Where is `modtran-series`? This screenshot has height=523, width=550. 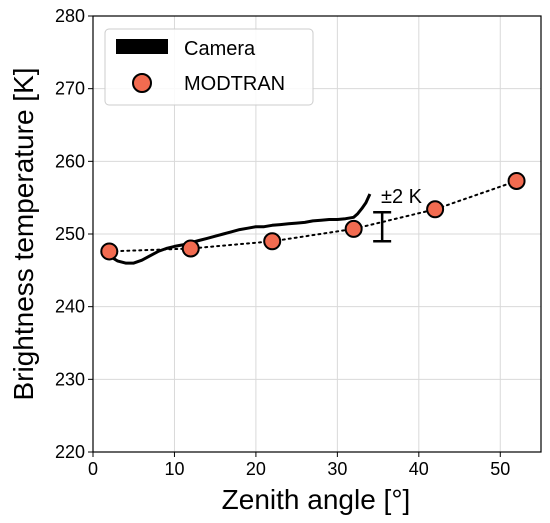 modtran-series is located at coordinates (313, 216).